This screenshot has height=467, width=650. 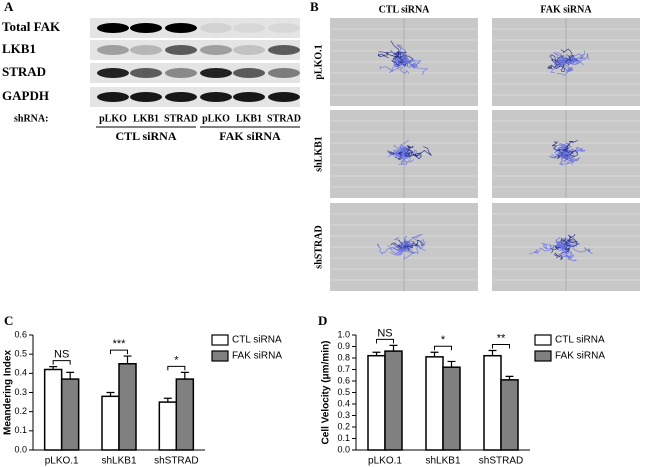 I want to click on column-label: FAK siRNA, so click(x=566, y=9).